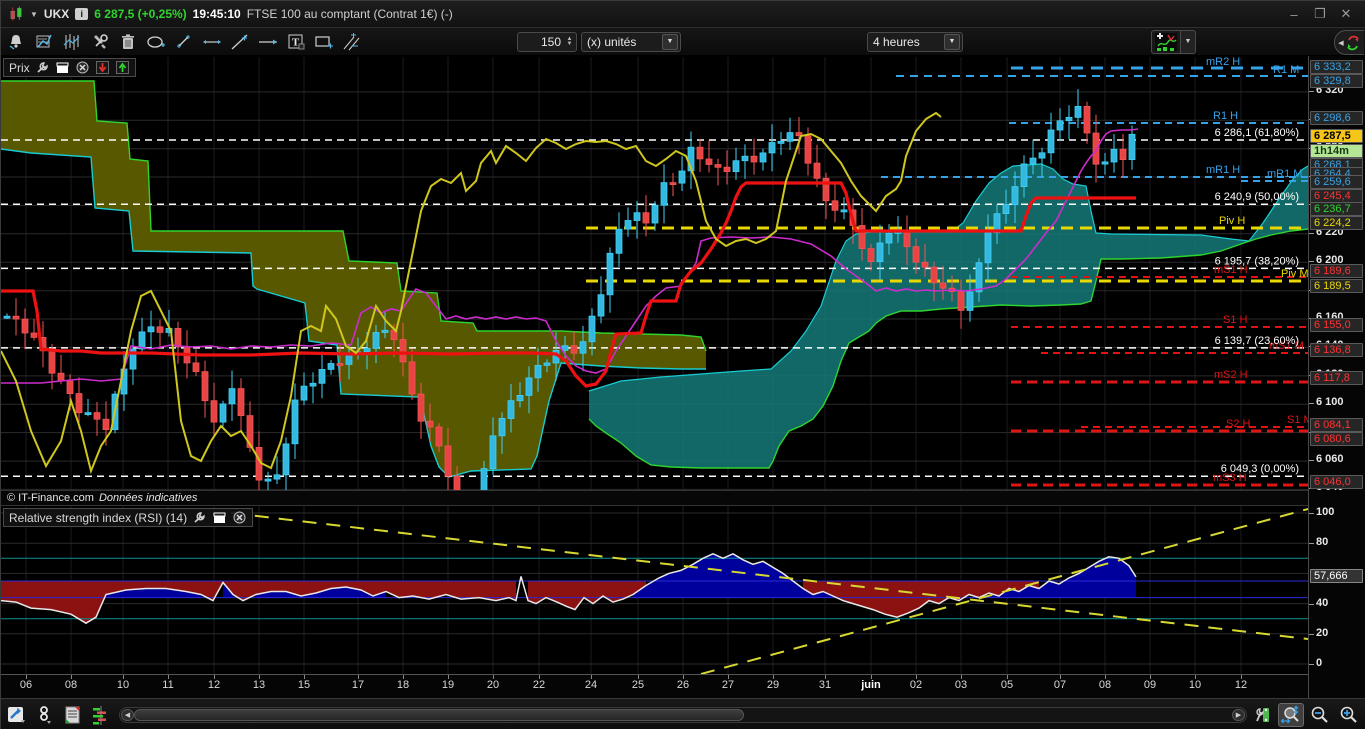  I want to click on positions-bars-icon, so click(101, 715).